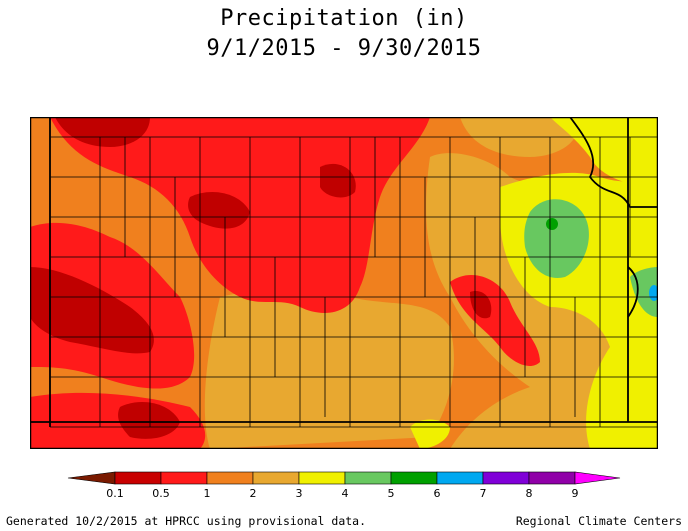 Image resolution: width=688 pixels, height=531 pixels. I want to click on precip-area-under-0.5in-northeast, so click(338, 180).